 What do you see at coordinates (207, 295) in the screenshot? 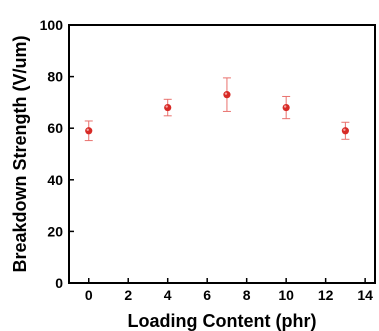
I see `x-tick-label: 6` at bounding box center [207, 295].